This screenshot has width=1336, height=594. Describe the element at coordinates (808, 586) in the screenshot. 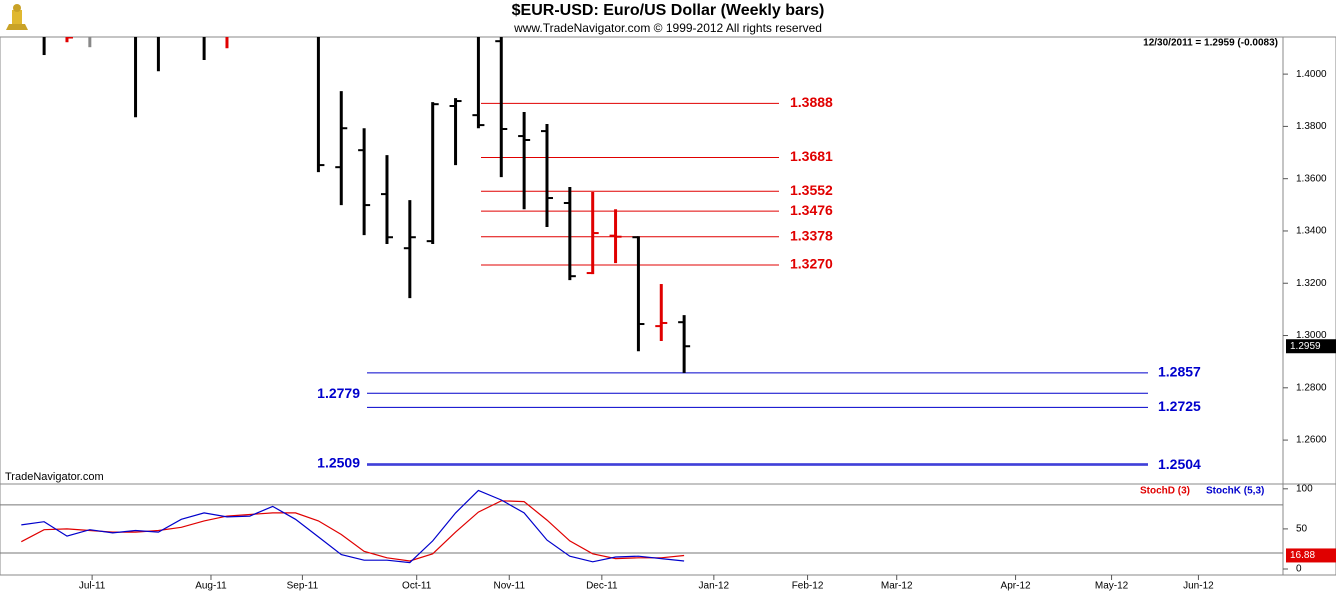

I see `x-tick-label: Feb-12` at that location.